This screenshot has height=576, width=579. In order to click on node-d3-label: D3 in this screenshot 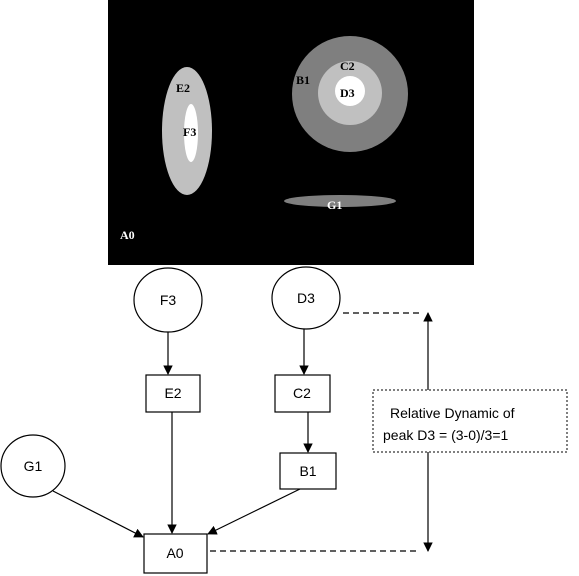, I will do `click(306, 298)`.